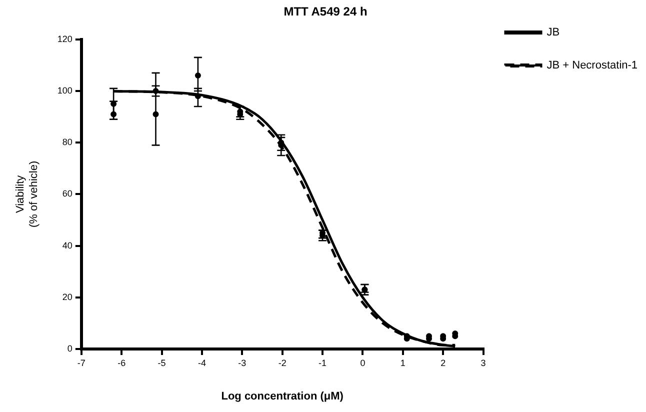 The height and width of the screenshot is (412, 646). What do you see at coordinates (64, 90) in the screenshot?
I see `y-tick-label: 100` at bounding box center [64, 90].